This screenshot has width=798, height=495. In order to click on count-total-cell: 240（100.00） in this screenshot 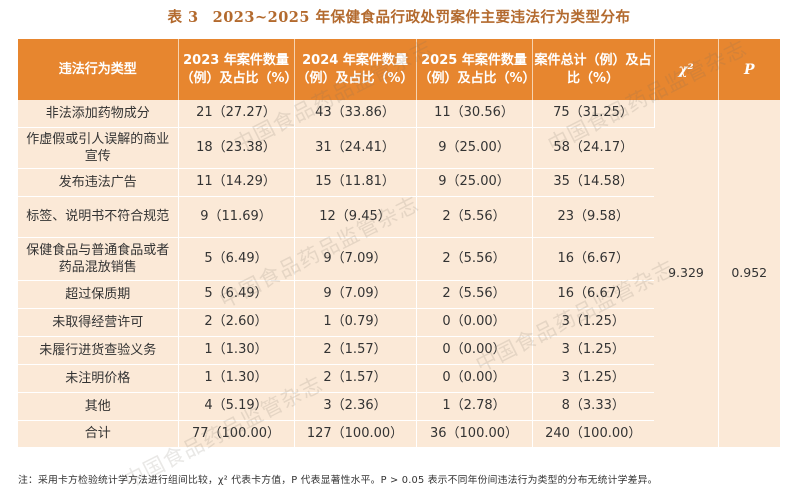, I will do `click(593, 434)`.